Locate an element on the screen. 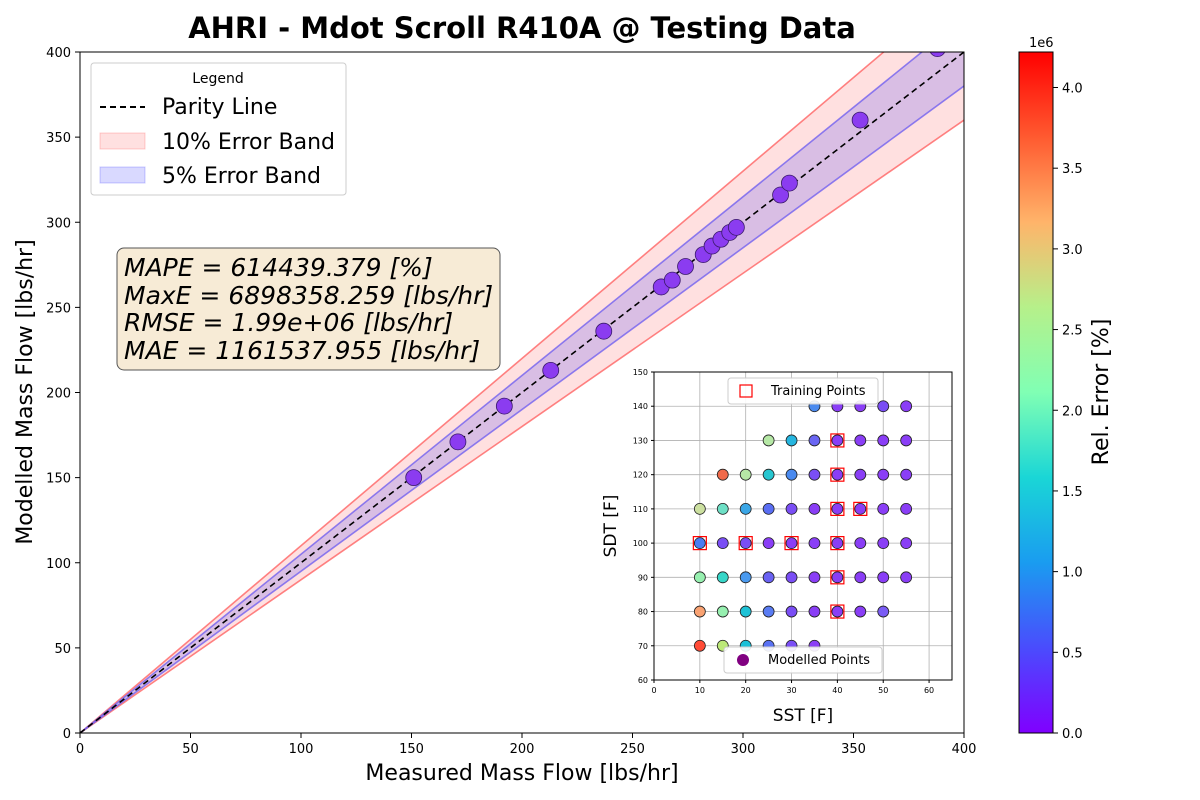  inset-legend-modelled: Modelled Points is located at coordinates (803, 660).